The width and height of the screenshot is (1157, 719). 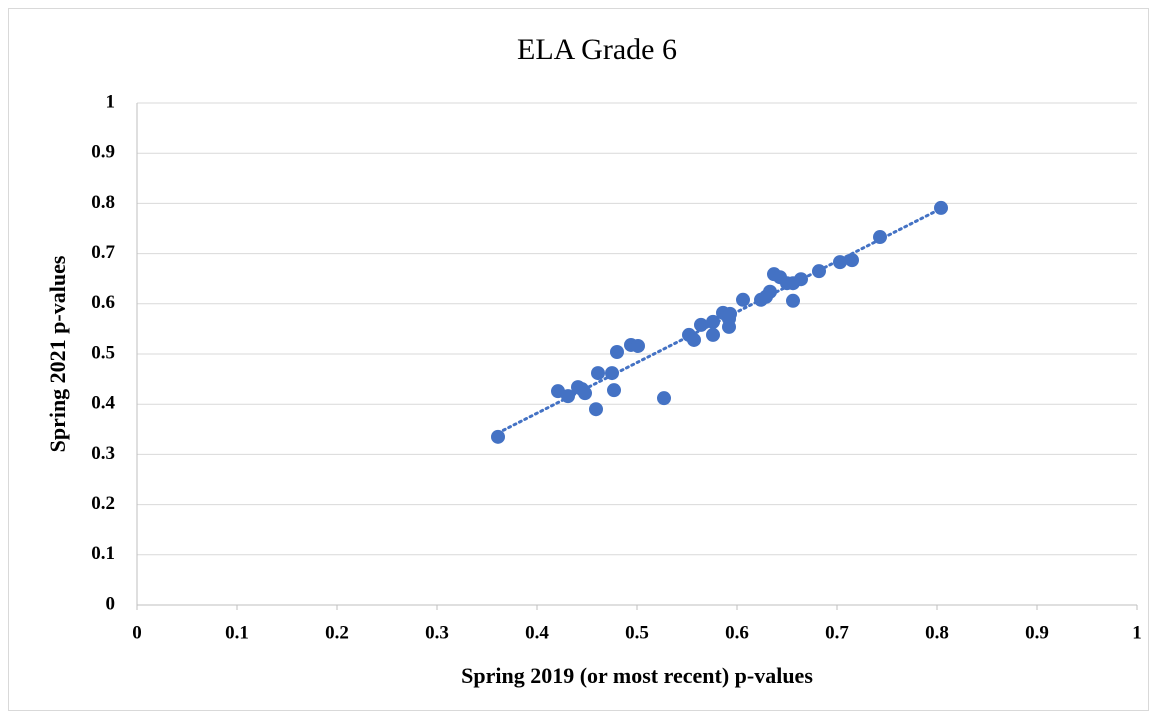 What do you see at coordinates (111, 101) in the screenshot?
I see `y-tick-label: 1` at bounding box center [111, 101].